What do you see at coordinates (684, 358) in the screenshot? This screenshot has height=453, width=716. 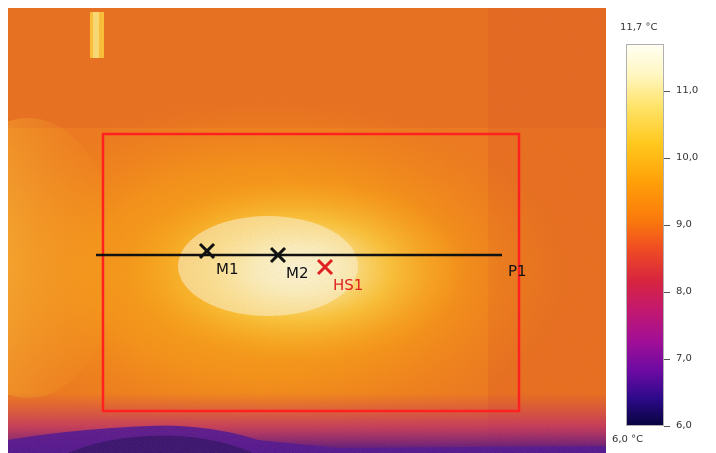 I see `scale-tick-label: 7,0` at bounding box center [684, 358].